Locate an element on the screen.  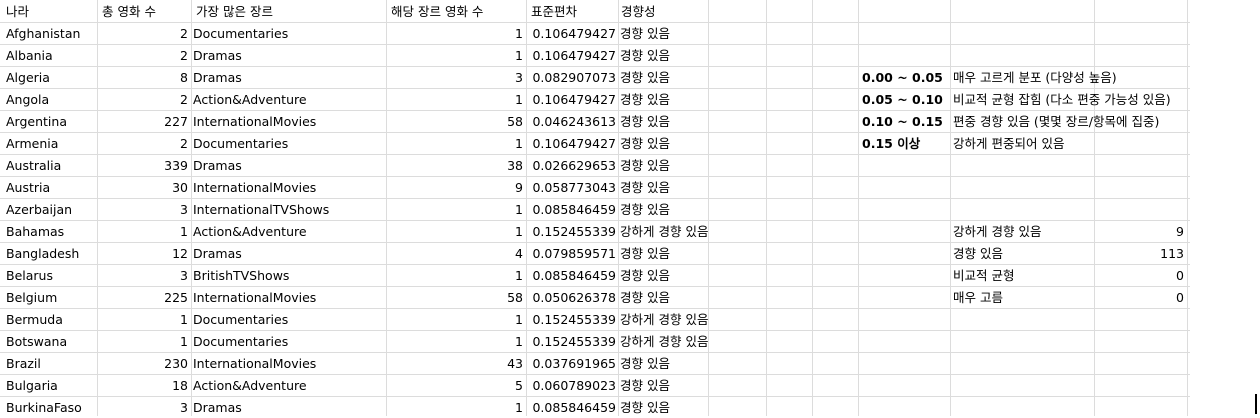
cell-genre: InternationalTVShows is located at coordinates (261, 209).